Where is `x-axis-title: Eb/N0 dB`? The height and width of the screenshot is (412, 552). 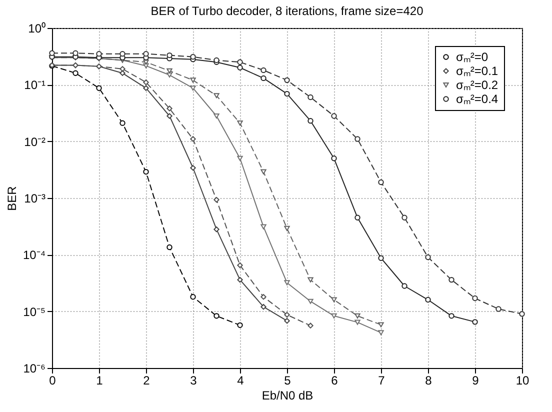 x-axis-title: Eb/N0 dB is located at coordinates (288, 395).